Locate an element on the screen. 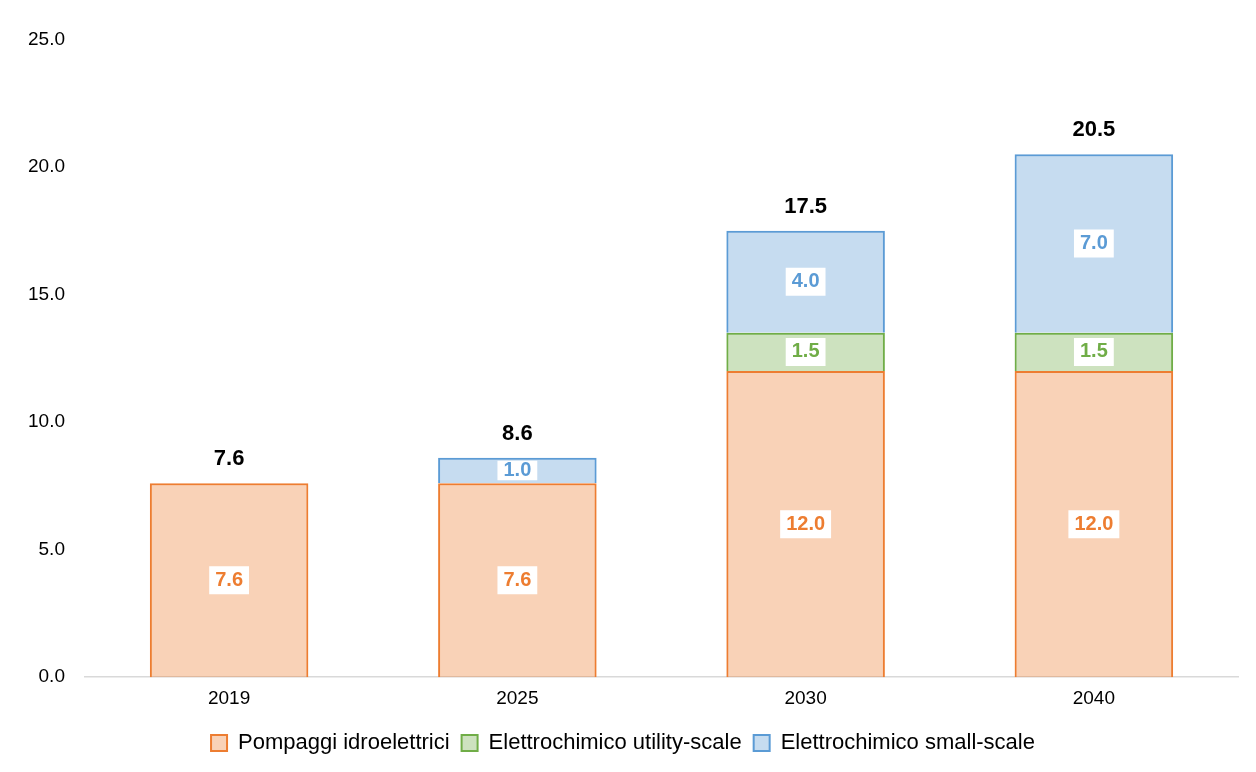  x-tick-label: 2030 is located at coordinates (805, 697).